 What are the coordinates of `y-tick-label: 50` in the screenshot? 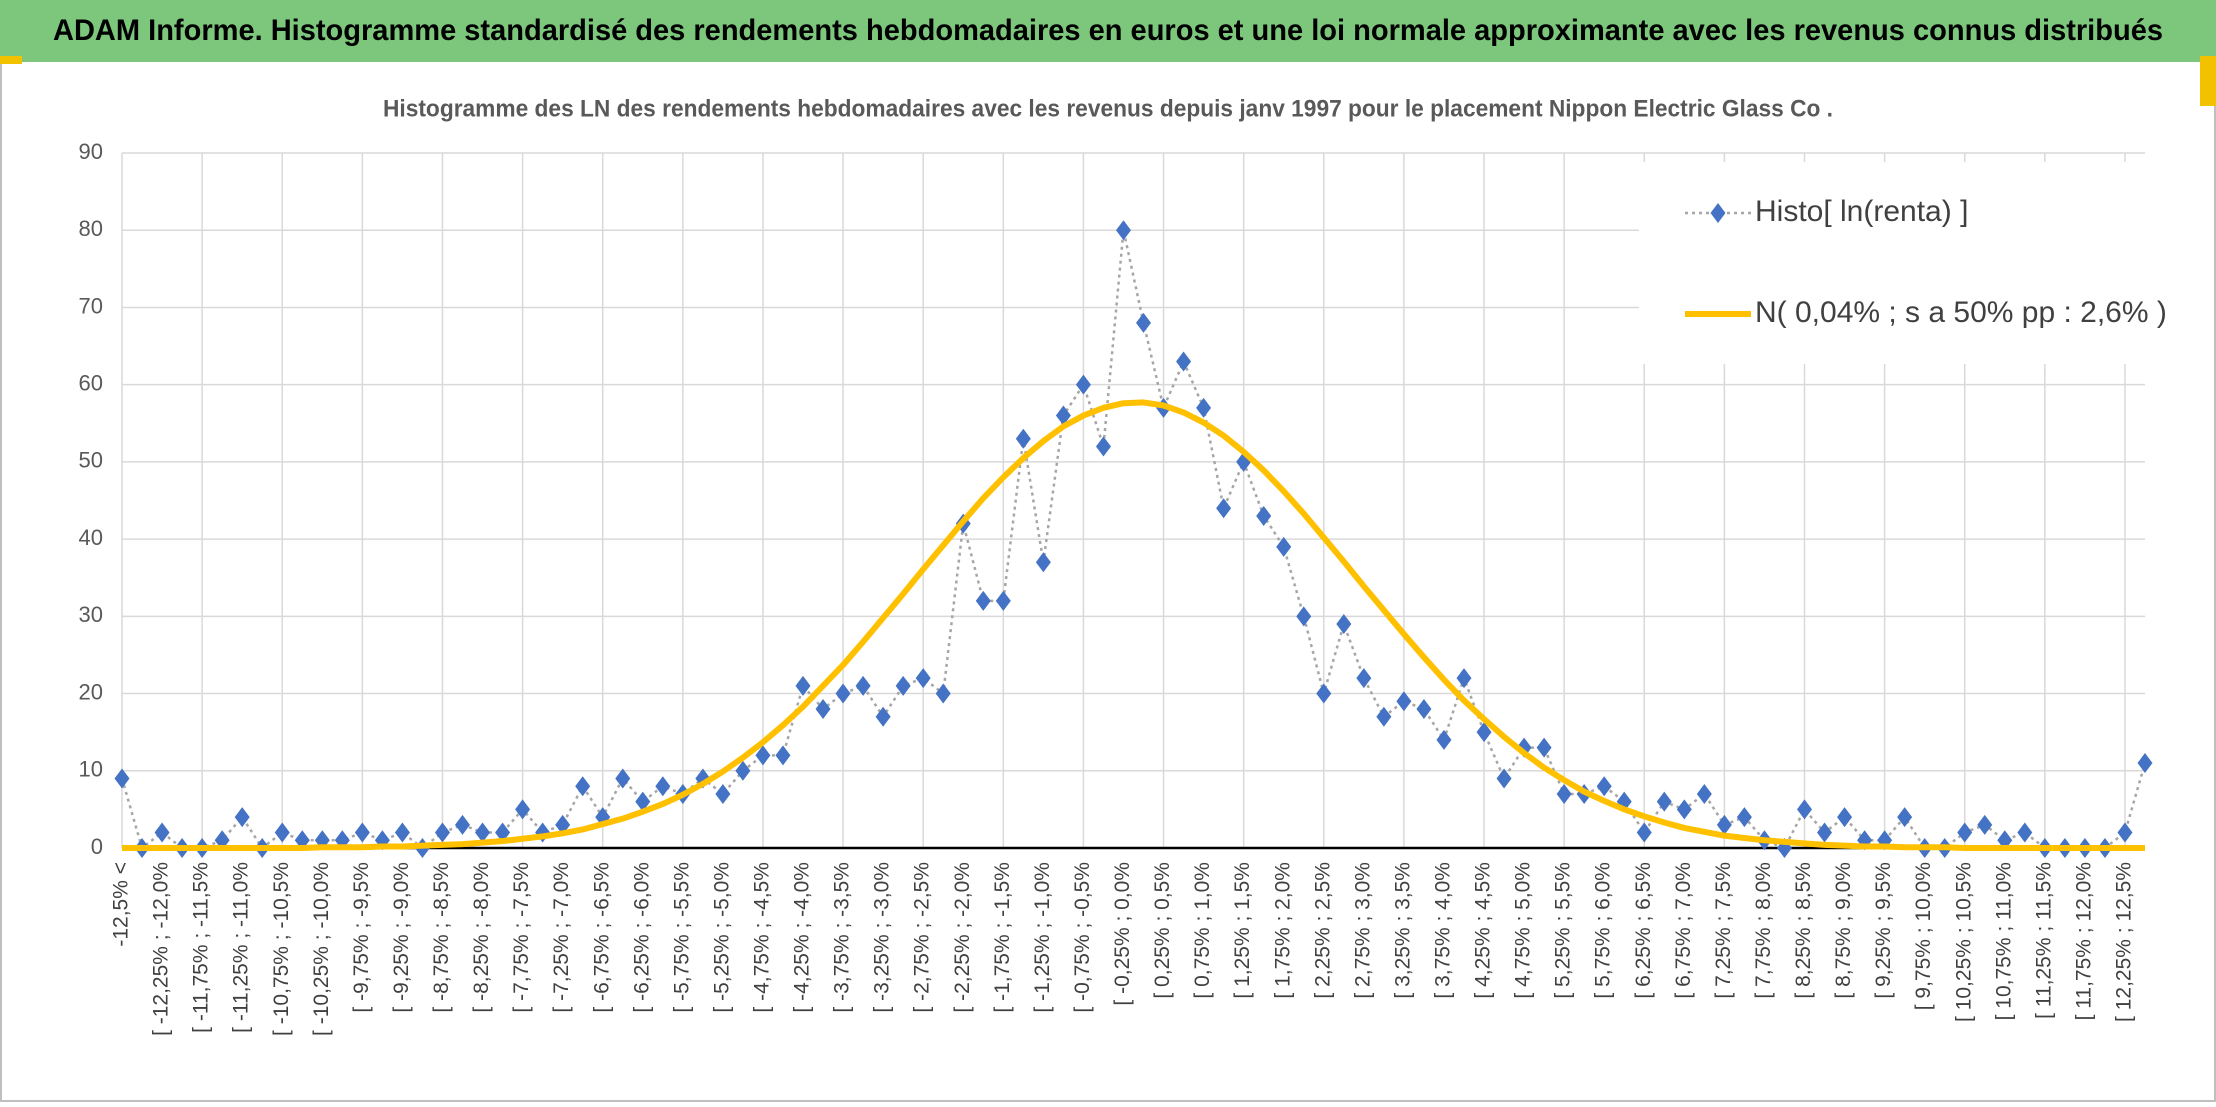 It's located at (91, 460).